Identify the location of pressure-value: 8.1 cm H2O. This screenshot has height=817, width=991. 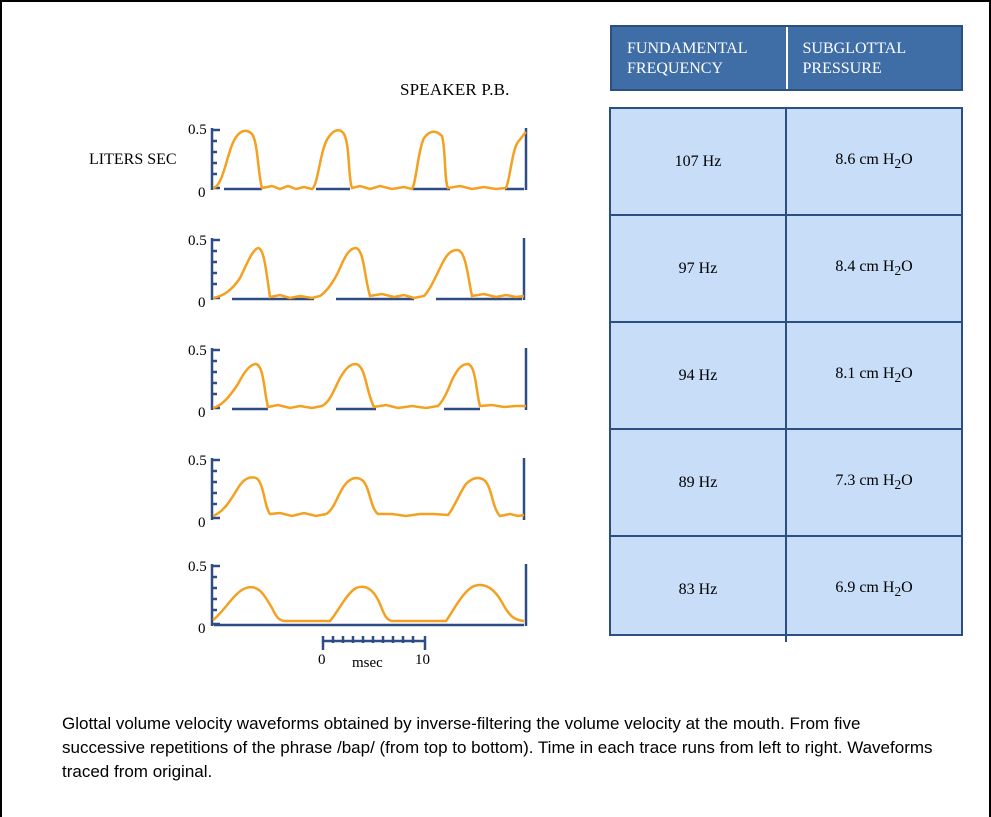
(874, 375).